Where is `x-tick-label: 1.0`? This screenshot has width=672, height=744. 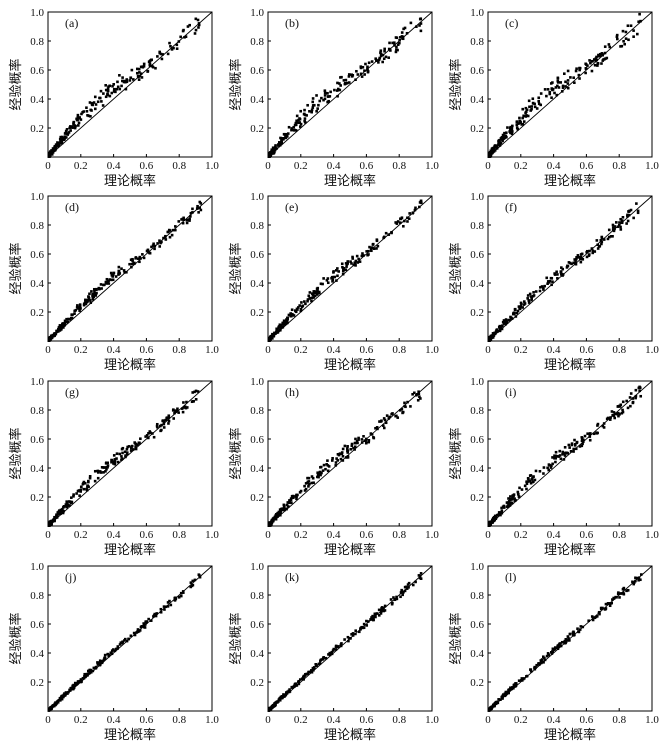 x-tick-label: 1.0 is located at coordinates (432, 535).